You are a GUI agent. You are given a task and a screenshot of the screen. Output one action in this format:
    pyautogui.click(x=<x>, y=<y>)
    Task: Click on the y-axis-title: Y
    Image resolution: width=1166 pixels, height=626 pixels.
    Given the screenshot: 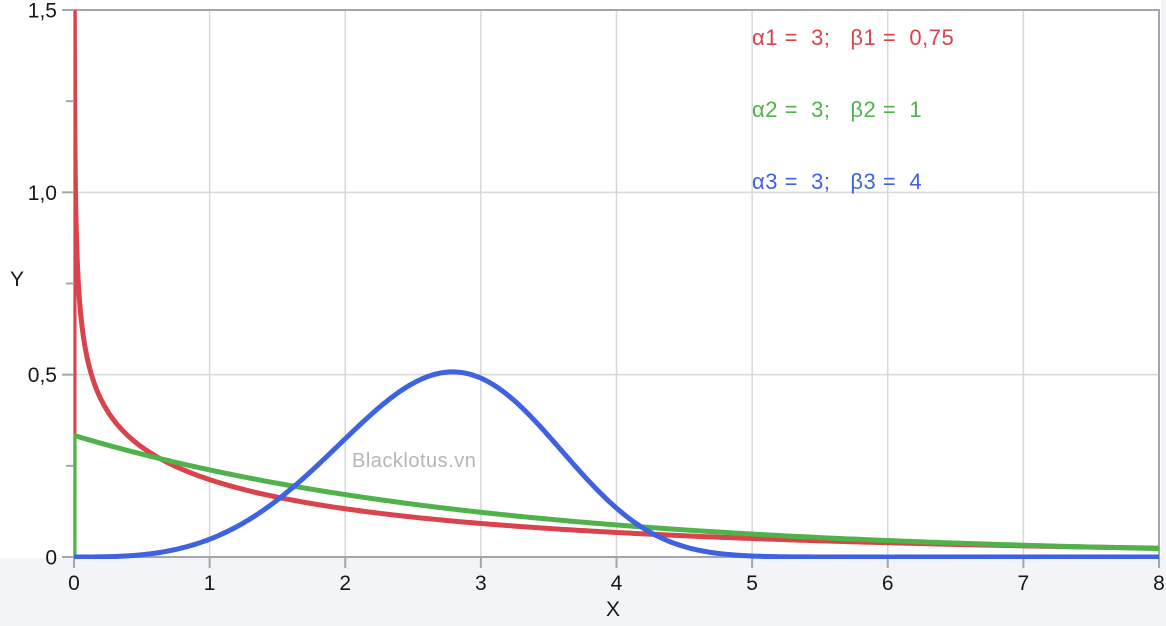 What is the action you would take?
    pyautogui.click(x=16, y=279)
    